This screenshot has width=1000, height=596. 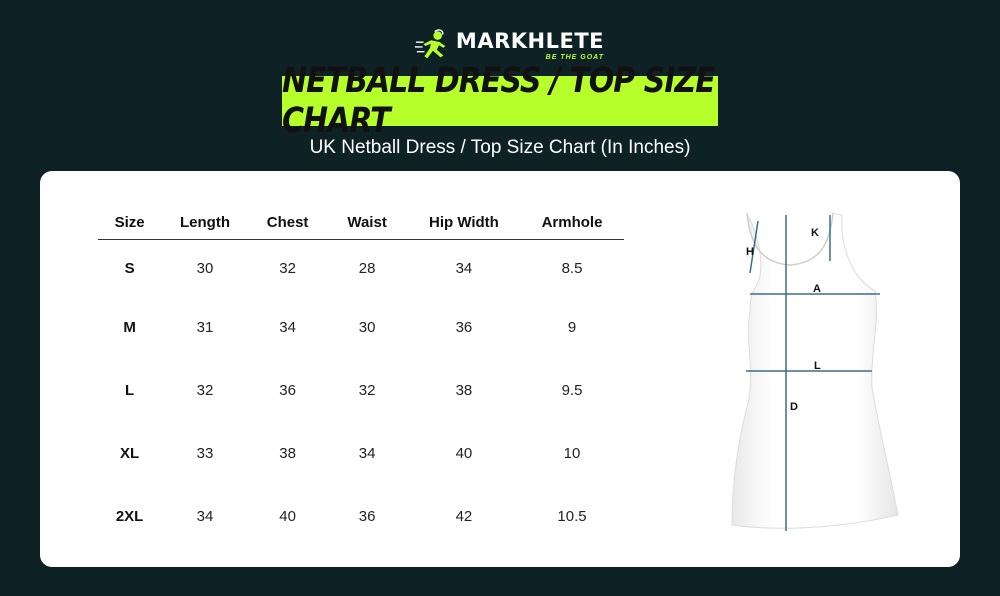 What do you see at coordinates (205, 327) in the screenshot?
I see `length-cell: 31` at bounding box center [205, 327].